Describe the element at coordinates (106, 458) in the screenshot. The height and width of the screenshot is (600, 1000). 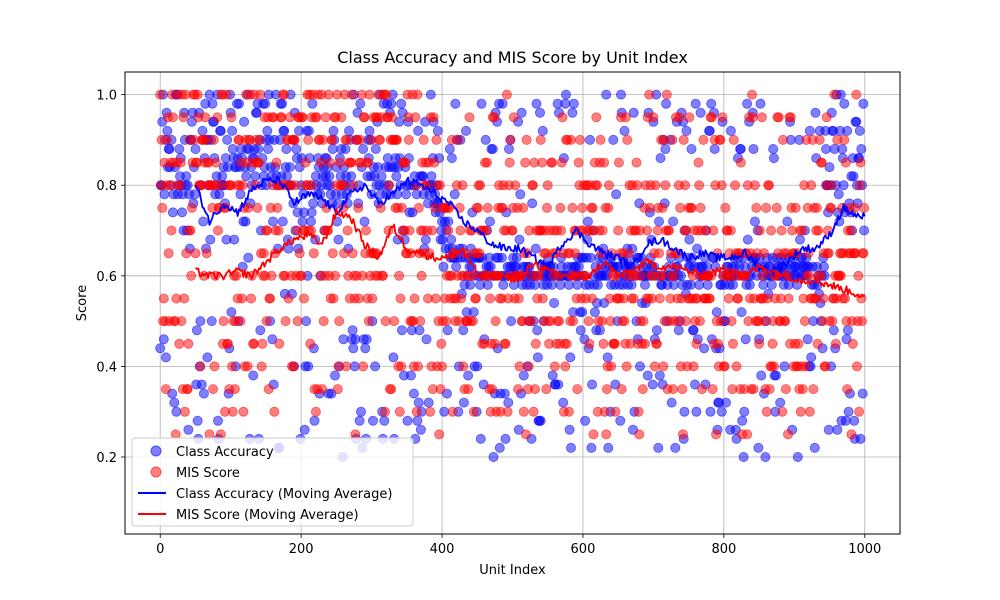
I see `y-tick-label: 0.2` at that location.